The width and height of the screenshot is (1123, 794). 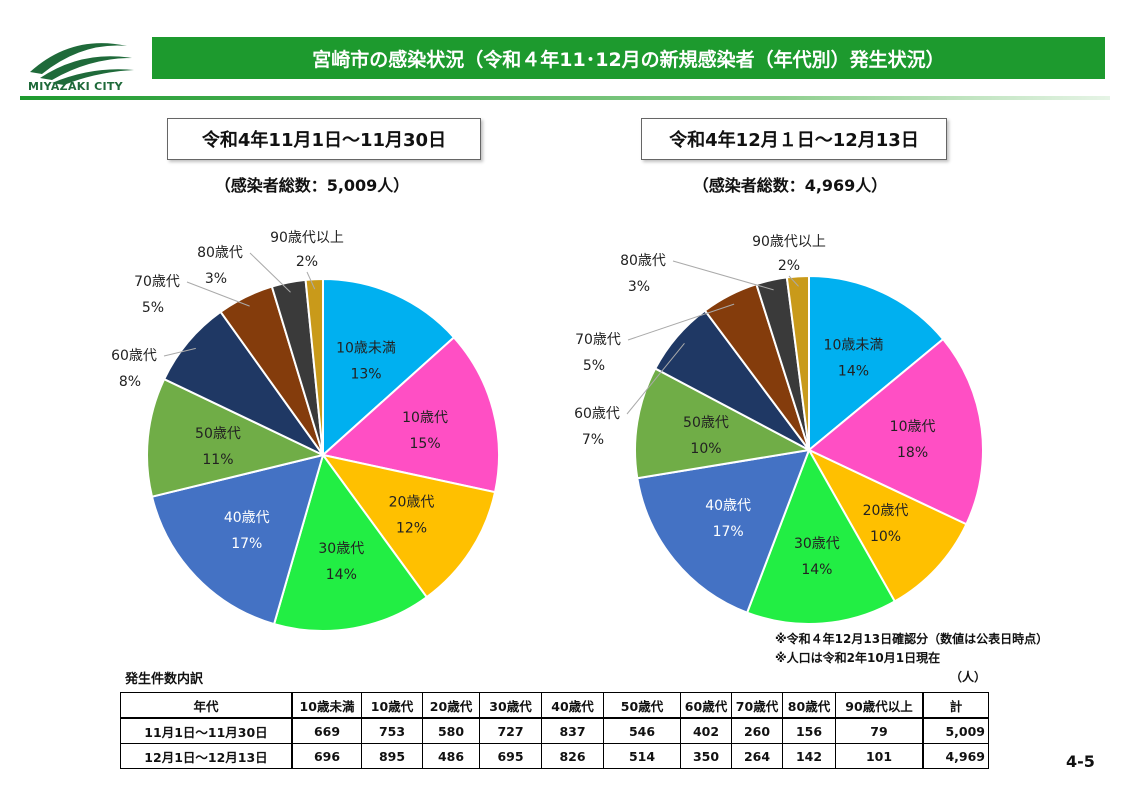 I want to click on row-label: 12月1日～12月13日, so click(x=206, y=756).